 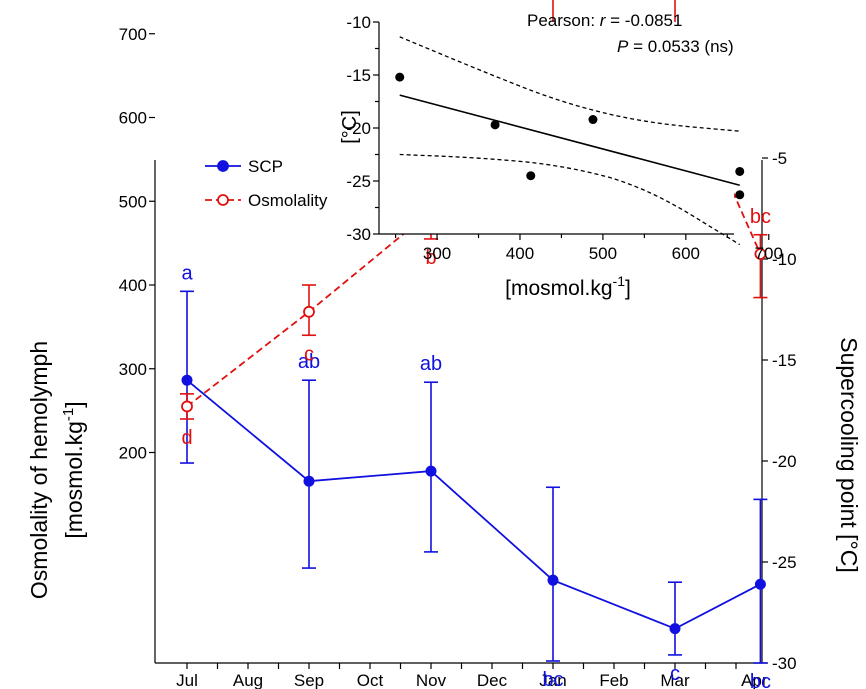 I want to click on x-tick-label: Jan, so click(x=552, y=680).